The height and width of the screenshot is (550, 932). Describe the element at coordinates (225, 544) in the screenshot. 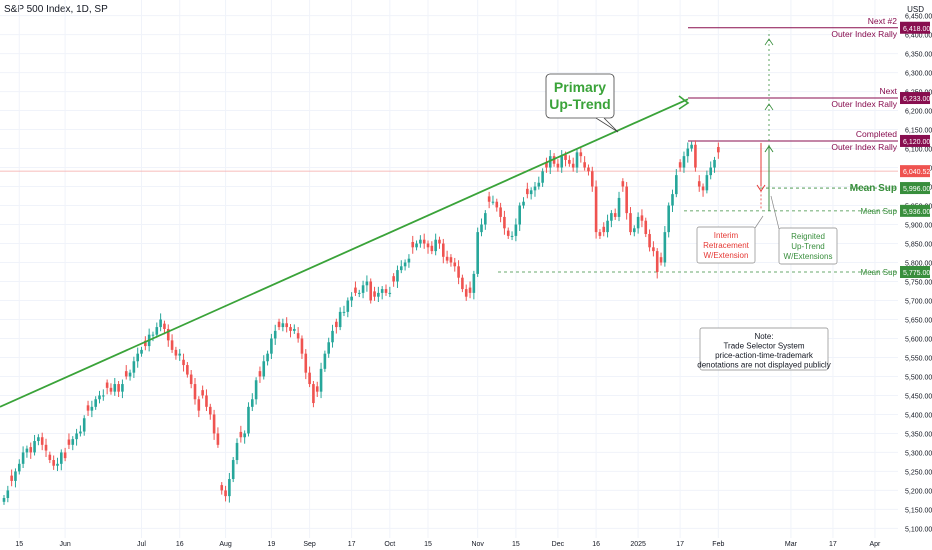

I see `x-tick-label: Aug` at that location.